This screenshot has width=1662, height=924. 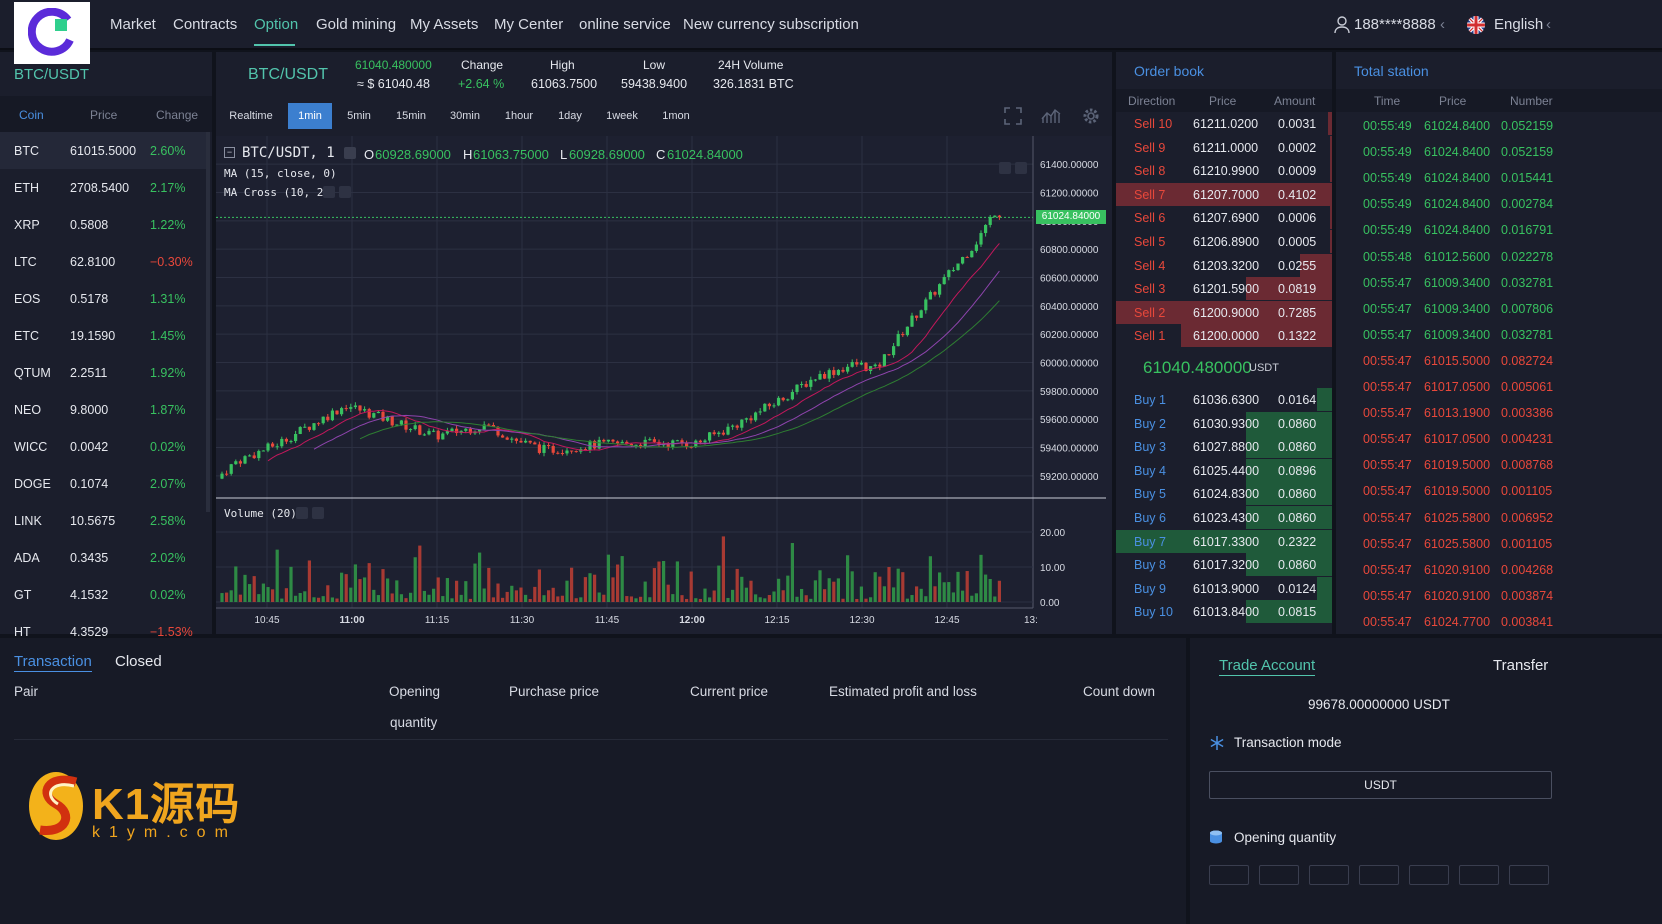 What do you see at coordinates (104, 115) in the screenshot?
I see `col-price: Price` at bounding box center [104, 115].